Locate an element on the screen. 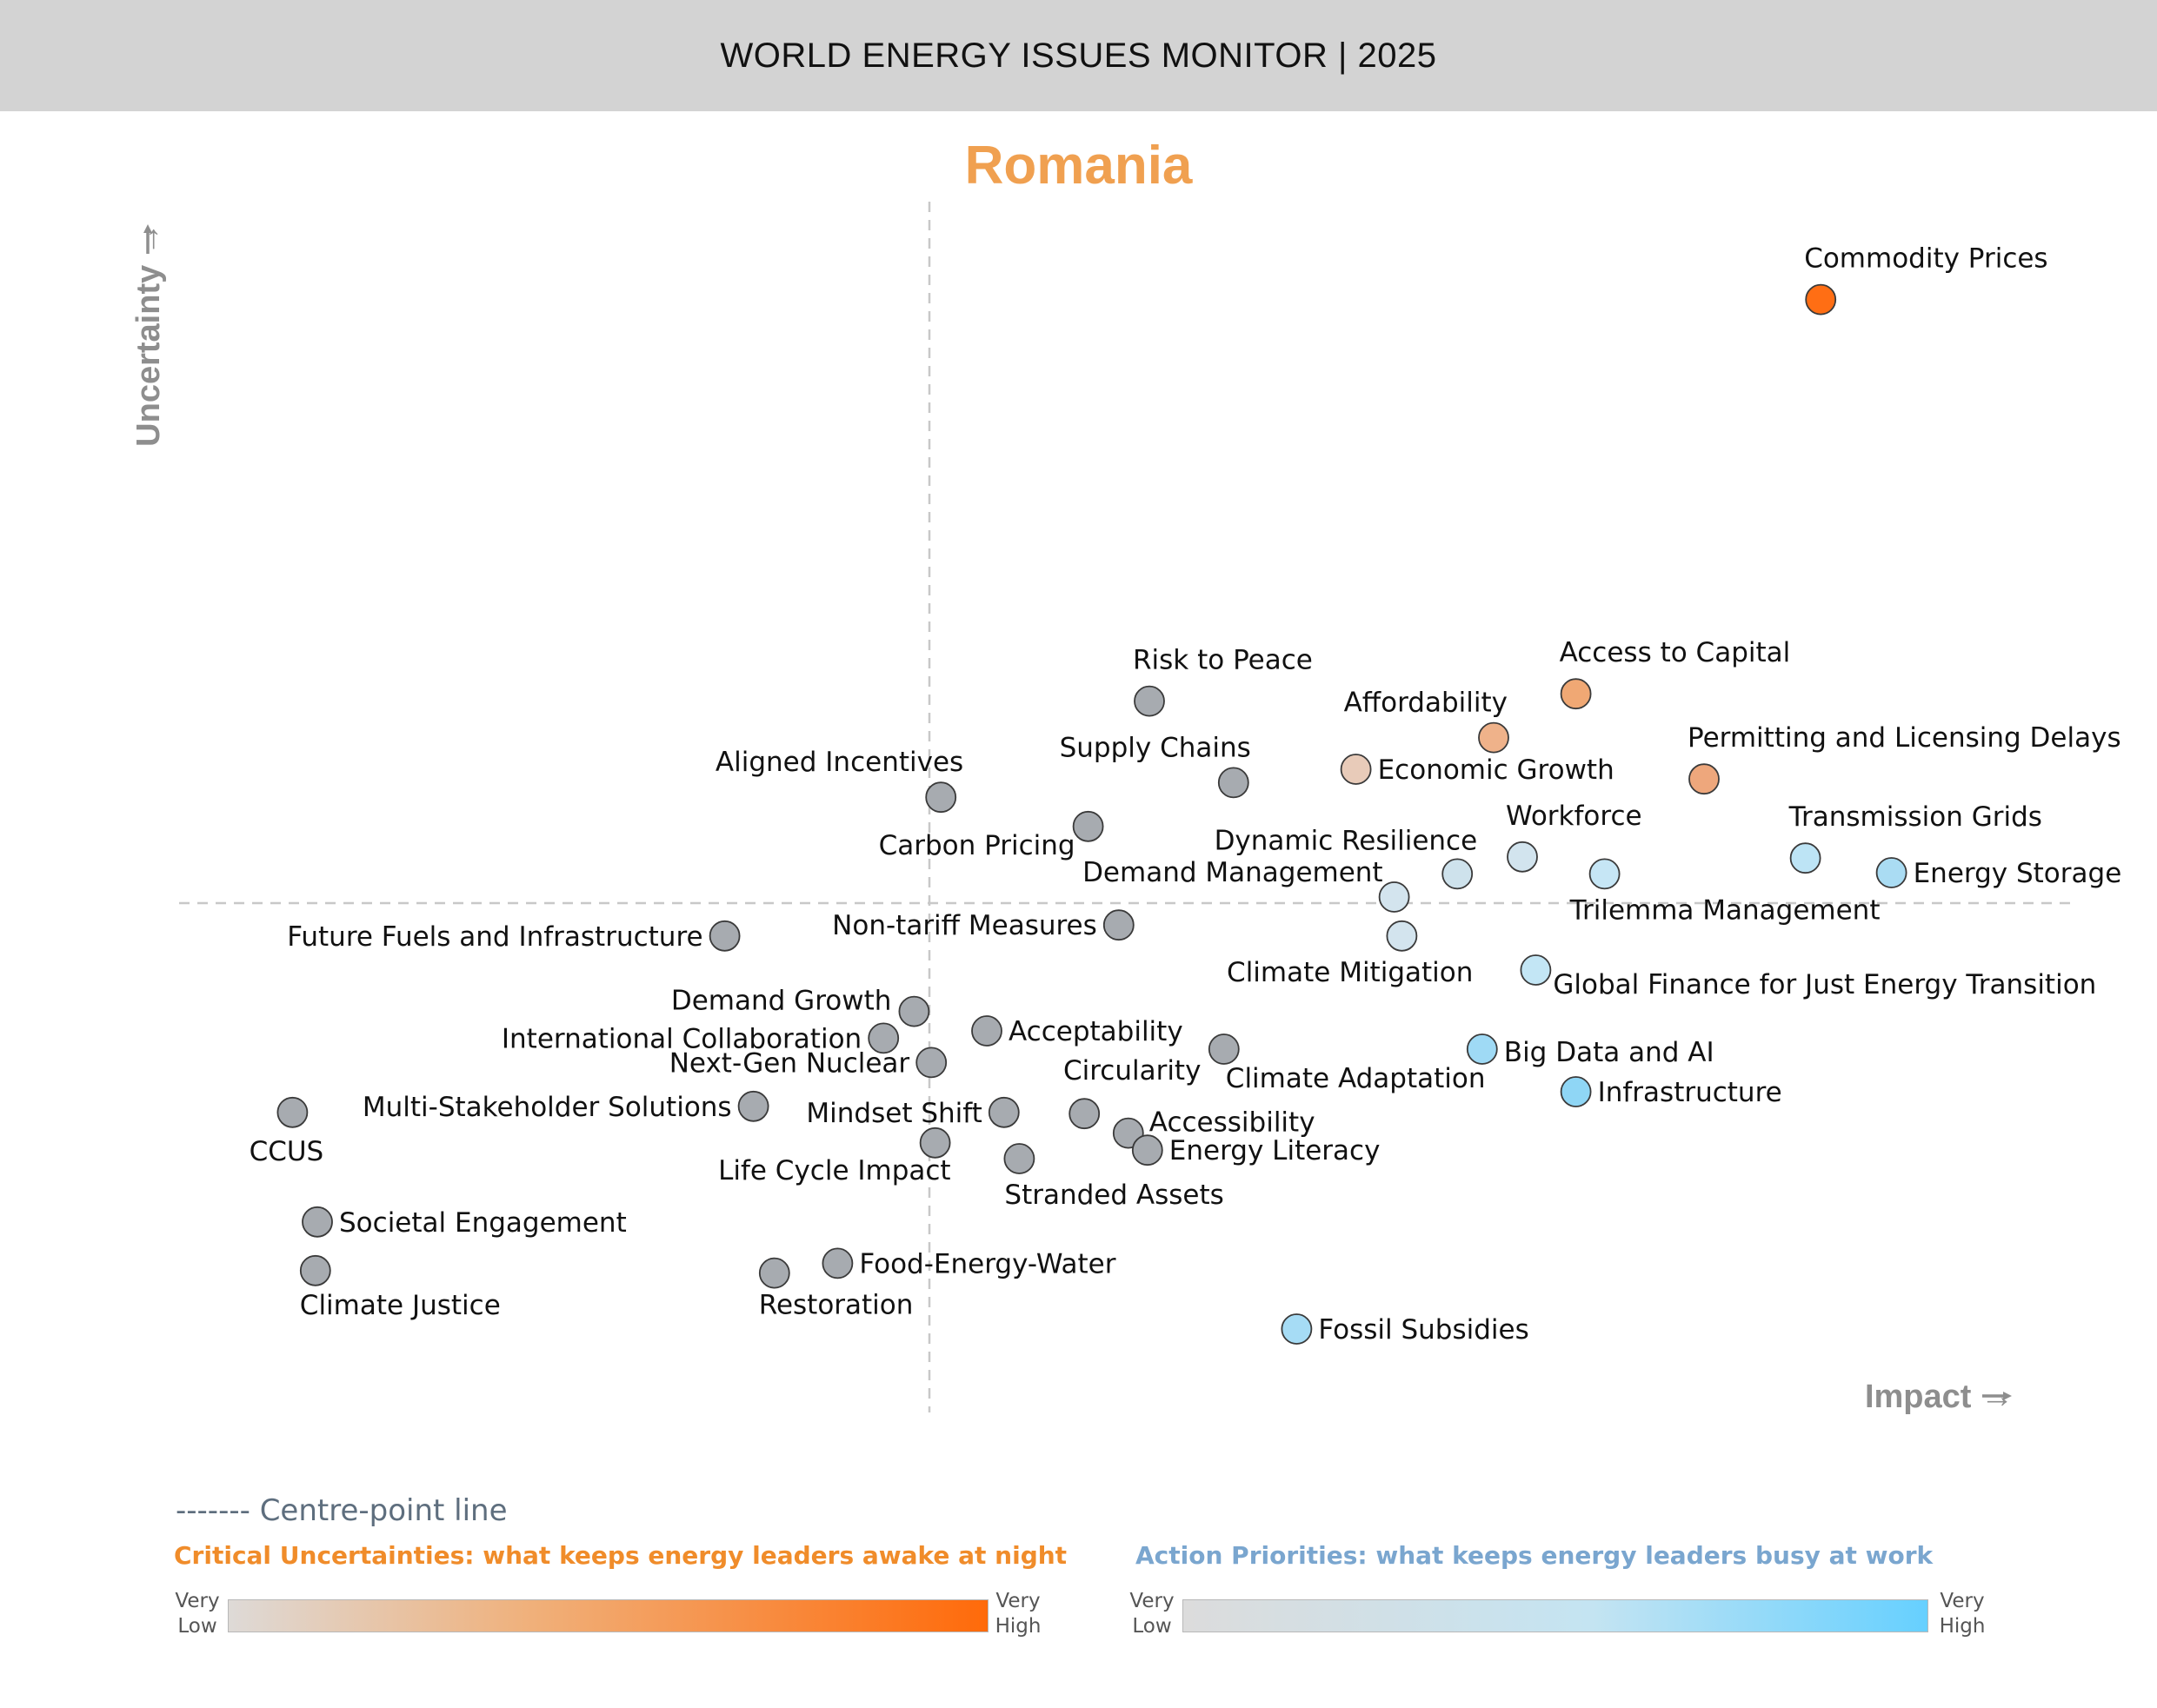 This screenshot has width=2157, height=1708. point-mindset-shift is located at coordinates (1004, 1112).